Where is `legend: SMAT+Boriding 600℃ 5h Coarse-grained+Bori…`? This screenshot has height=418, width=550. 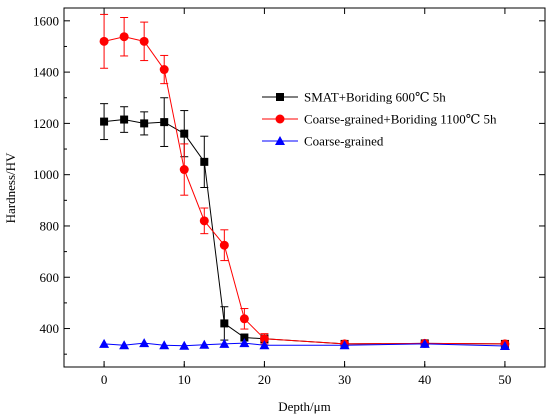 legend: SMAT+Boriding 600℃ 5h Coarse-grained+Bori… is located at coordinates (379, 119).